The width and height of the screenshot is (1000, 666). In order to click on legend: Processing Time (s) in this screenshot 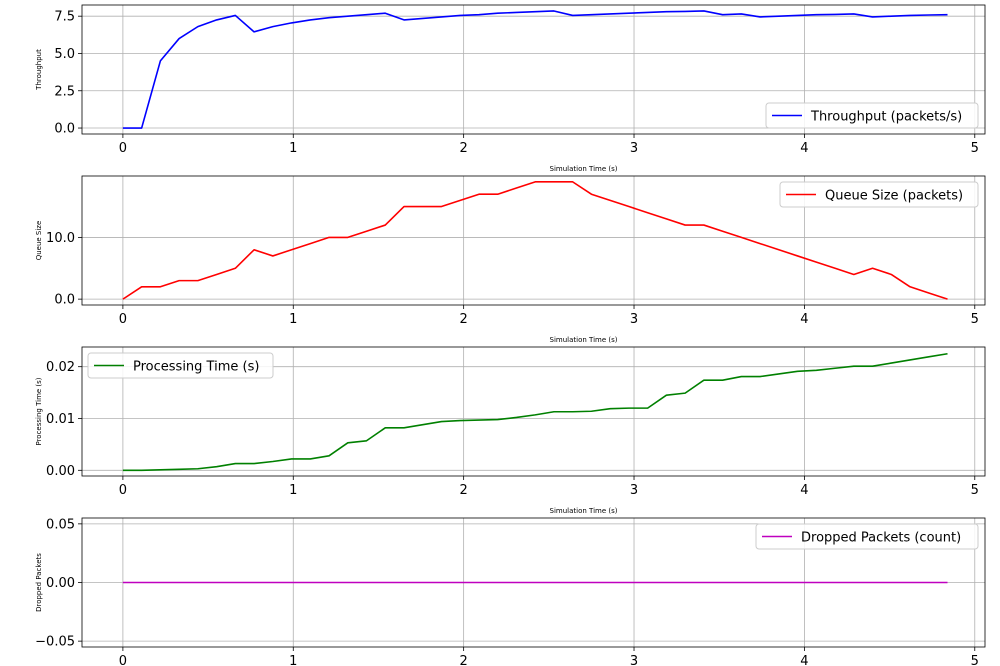, I will do `click(180, 365)`.